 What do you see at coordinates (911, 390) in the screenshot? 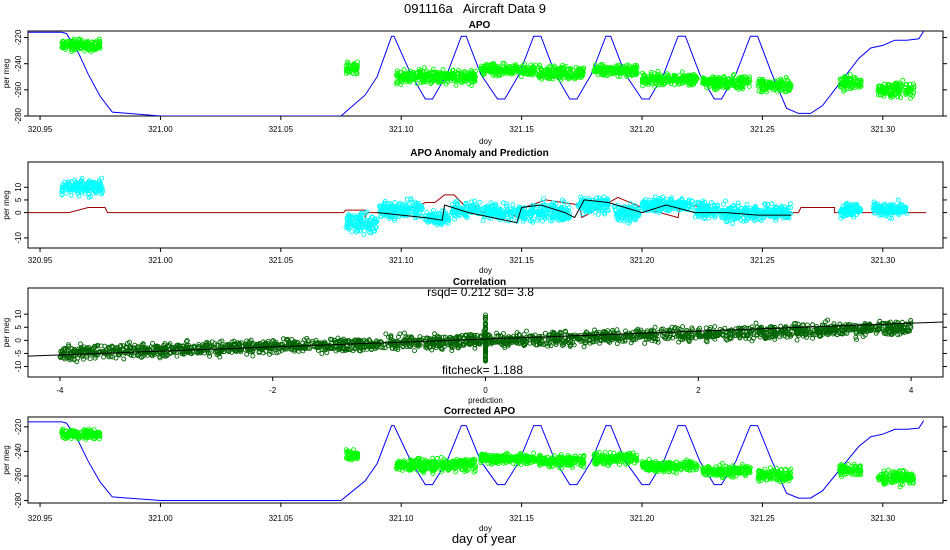
I see `x-tick-label: 4` at bounding box center [911, 390].